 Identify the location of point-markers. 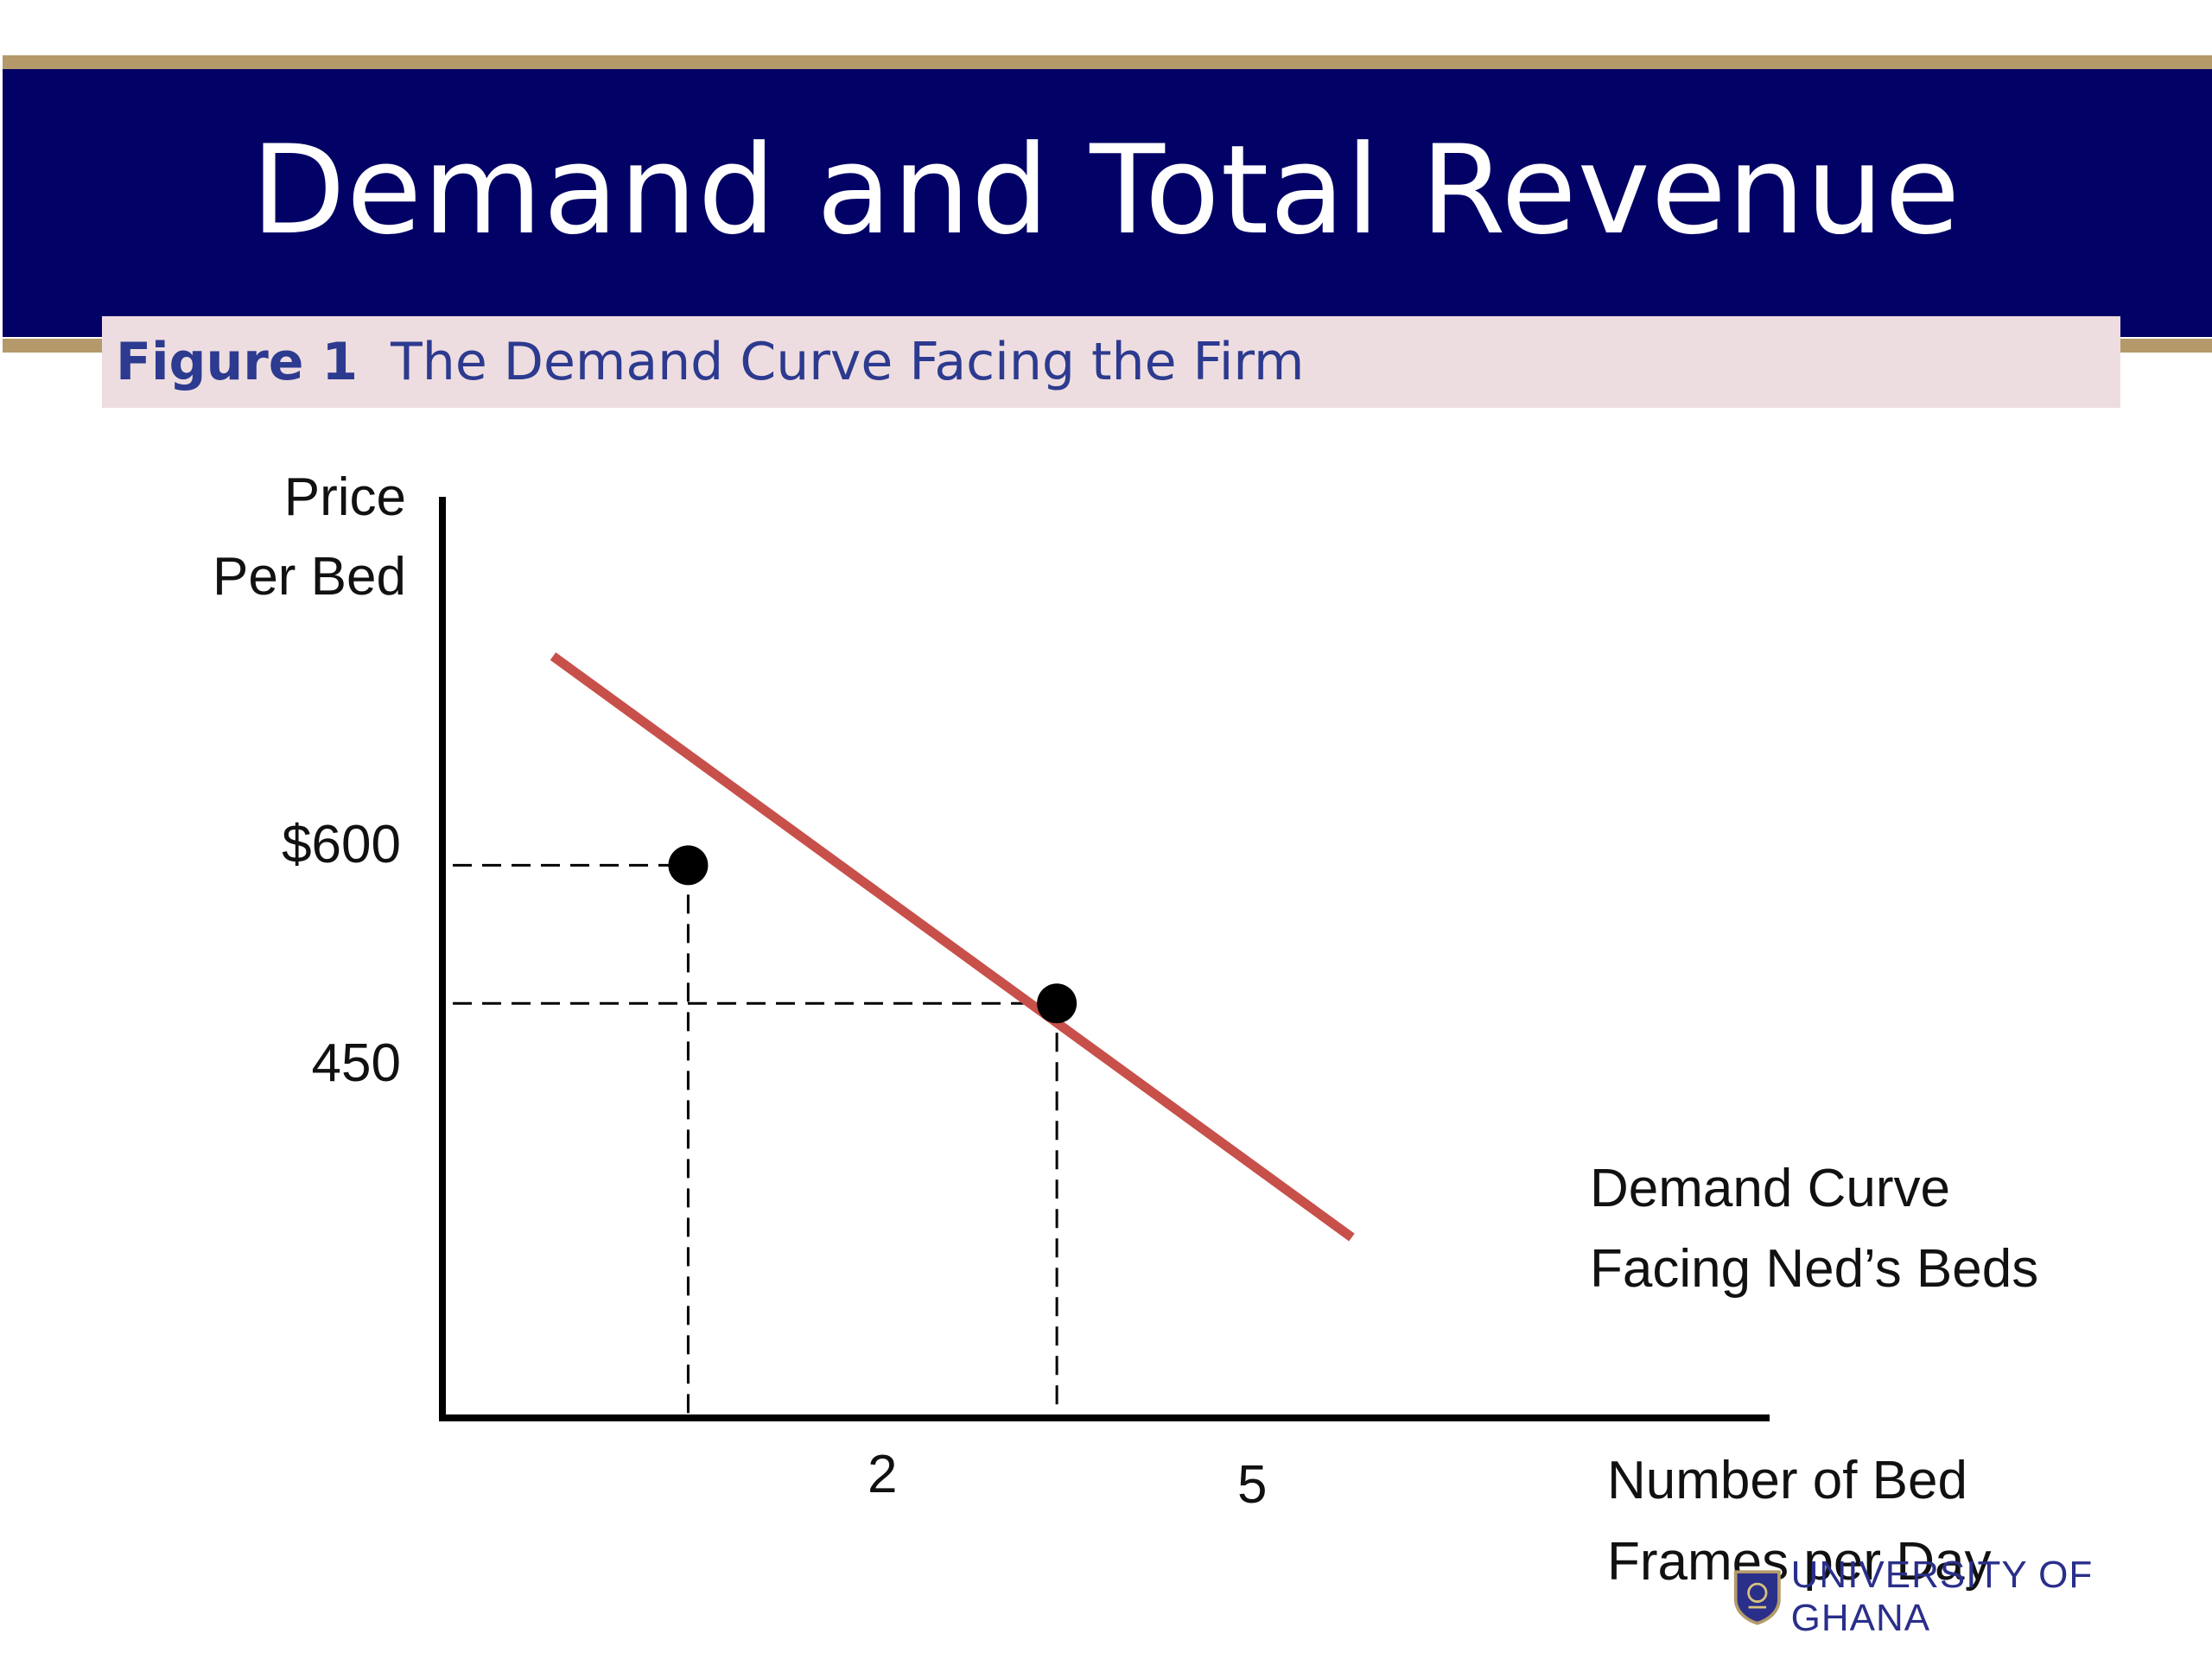
(872, 934).